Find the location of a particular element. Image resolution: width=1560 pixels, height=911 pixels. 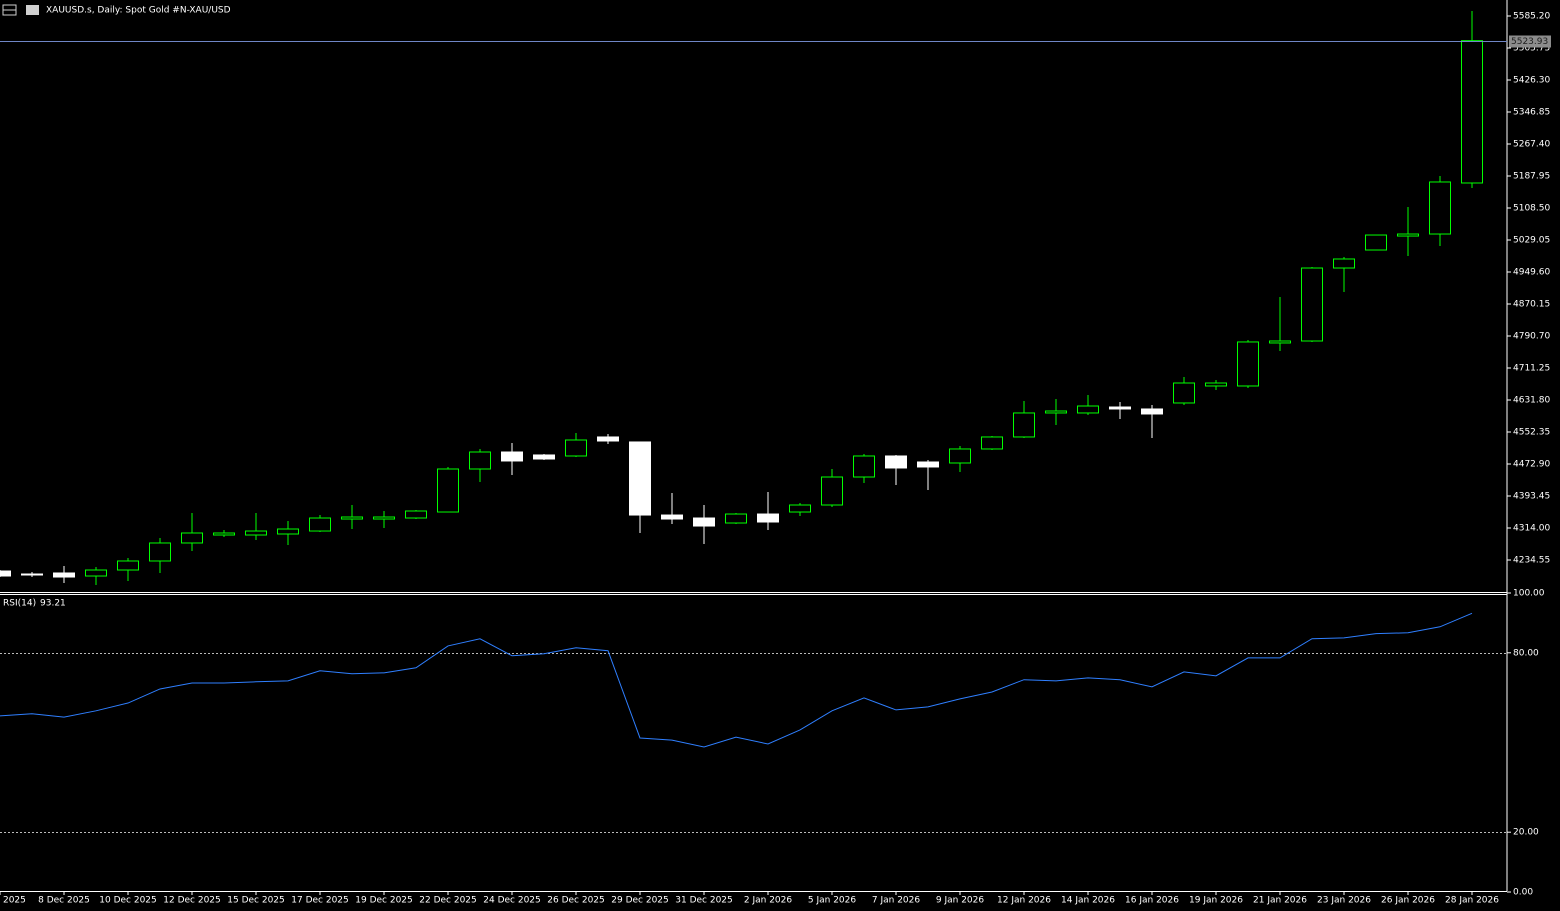

y-tick-label: 5108.50 is located at coordinates (1531, 209).